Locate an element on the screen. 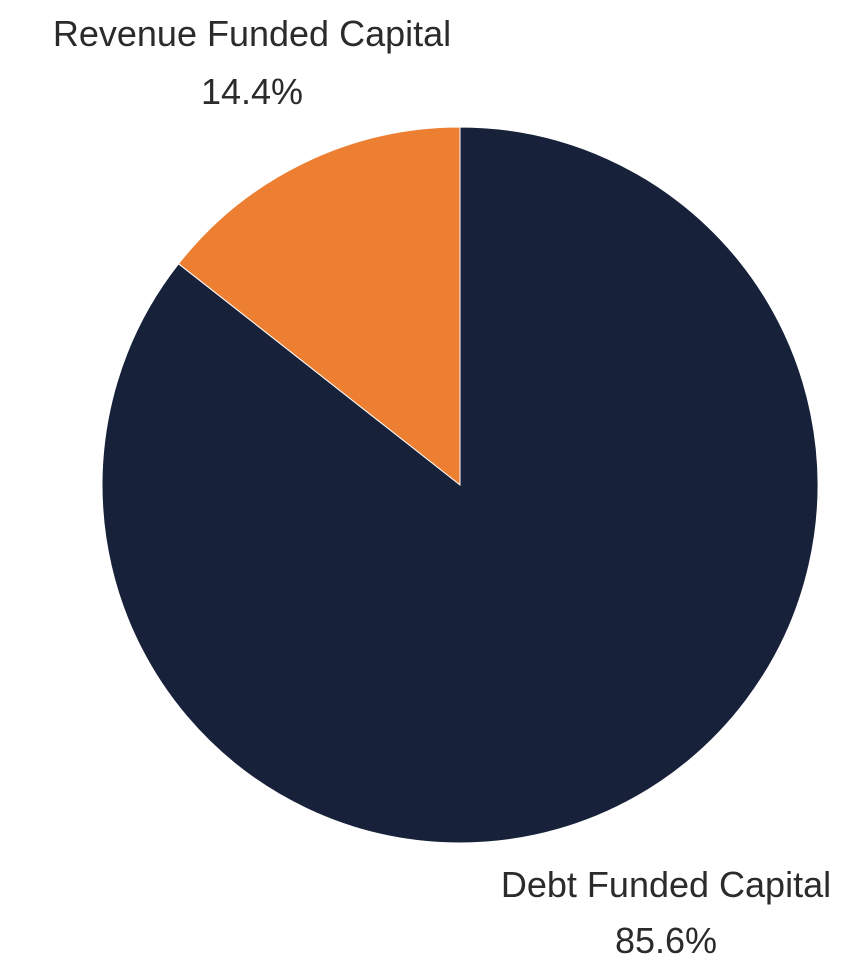 The width and height of the screenshot is (862, 960). slice-value-debt-funded-capital: 85.6% is located at coordinates (666, 940).